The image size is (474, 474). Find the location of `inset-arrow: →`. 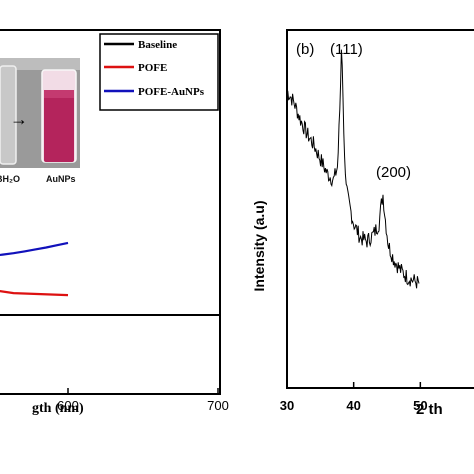

inset-arrow: → is located at coordinates (19, 119).